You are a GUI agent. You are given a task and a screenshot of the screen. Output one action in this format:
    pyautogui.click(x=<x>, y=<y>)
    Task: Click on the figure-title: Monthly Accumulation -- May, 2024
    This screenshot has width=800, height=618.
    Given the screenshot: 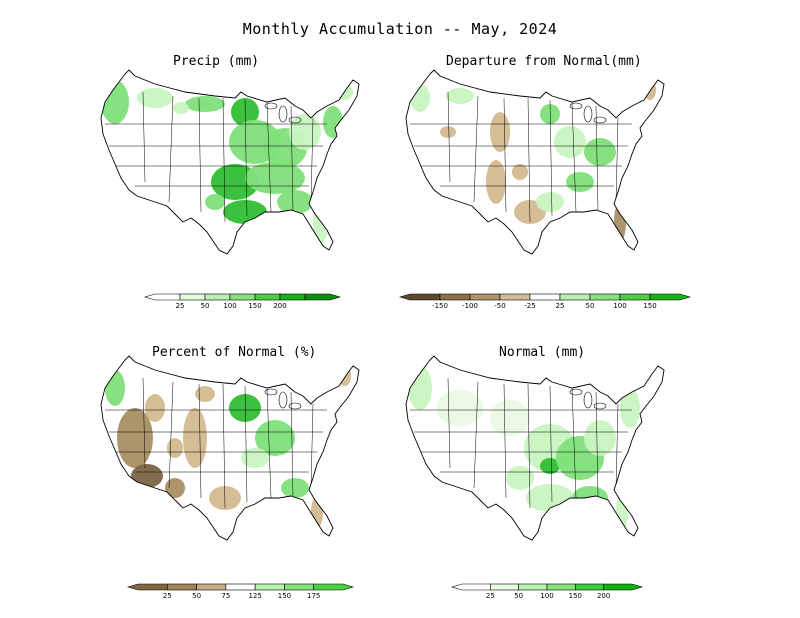 What is the action you would take?
    pyautogui.click(x=400, y=29)
    